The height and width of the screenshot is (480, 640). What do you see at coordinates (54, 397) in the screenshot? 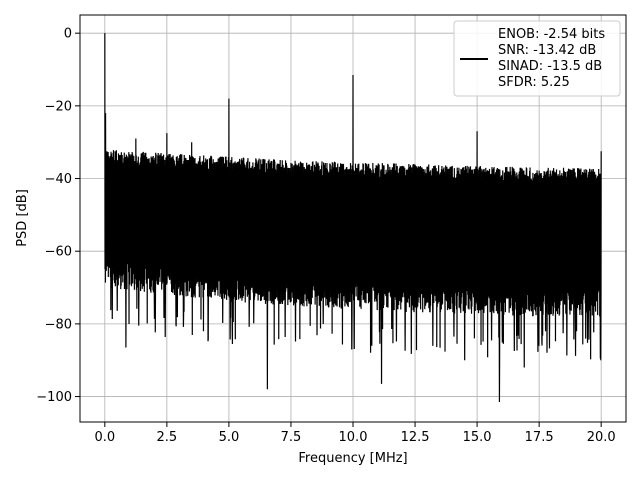
I see `y-tick-label: −100` at bounding box center [54, 397].